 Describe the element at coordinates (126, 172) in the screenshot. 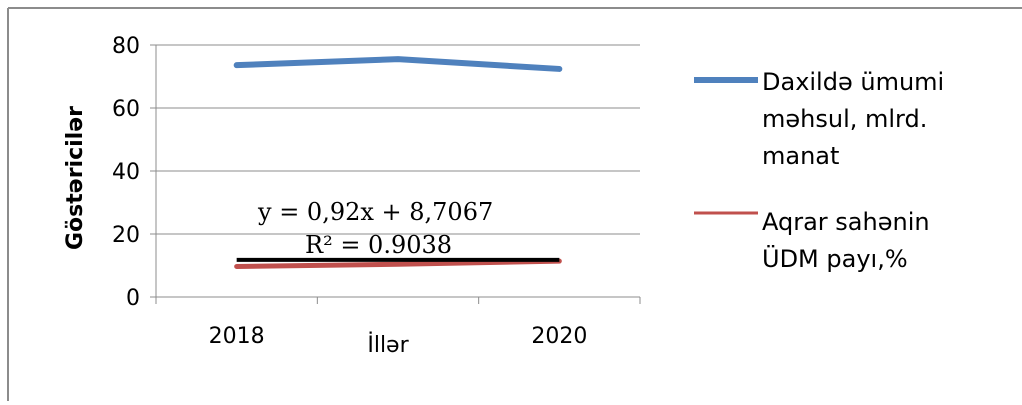

I see `y-tick-label: 40` at that location.